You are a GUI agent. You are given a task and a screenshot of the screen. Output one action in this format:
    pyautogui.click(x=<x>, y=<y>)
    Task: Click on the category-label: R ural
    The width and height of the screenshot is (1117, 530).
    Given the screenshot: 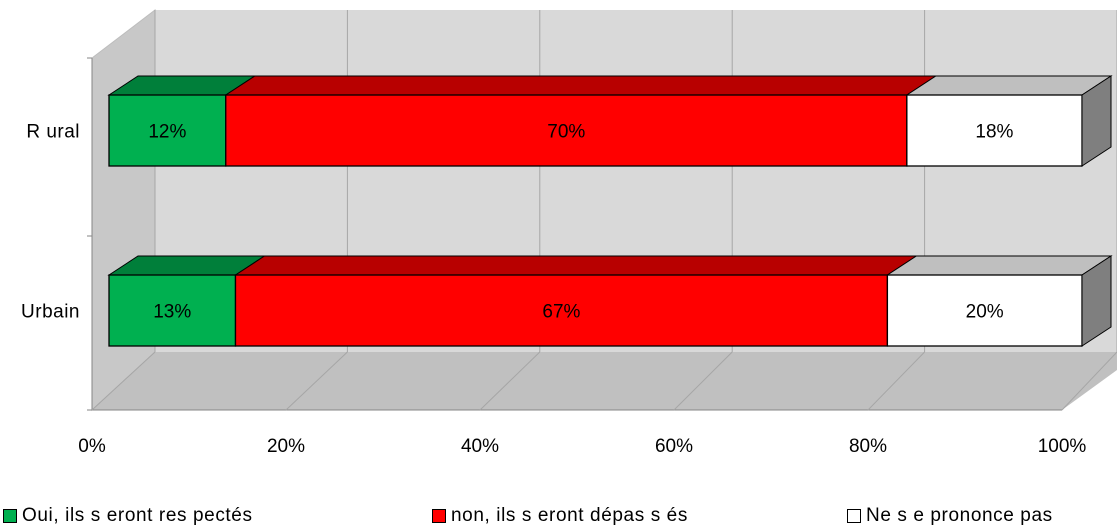 What is the action you would take?
    pyautogui.click(x=53, y=132)
    